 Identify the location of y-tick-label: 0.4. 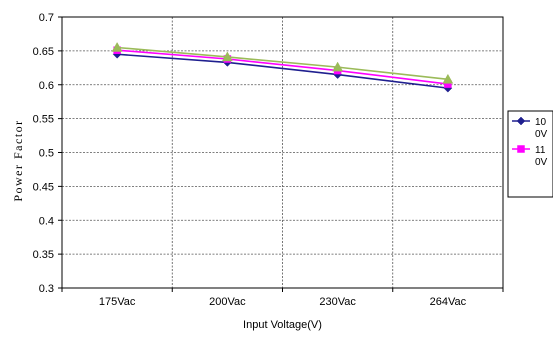
(46, 221).